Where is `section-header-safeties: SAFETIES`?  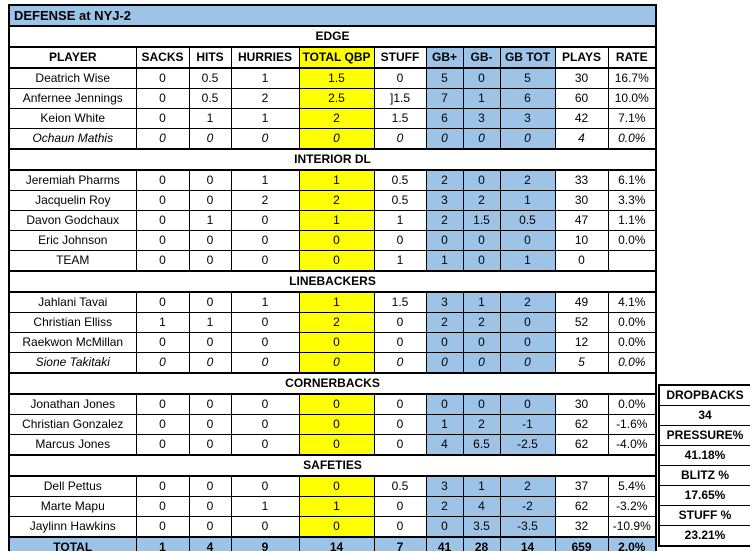
section-header-safeties: SAFETIES is located at coordinates (332, 465).